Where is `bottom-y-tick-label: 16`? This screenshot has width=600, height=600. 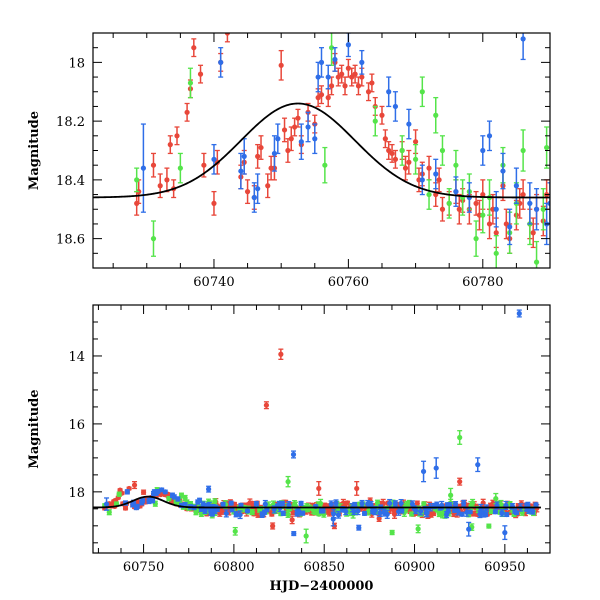 bottom-y-tick-label: 16 is located at coordinates (76, 425).